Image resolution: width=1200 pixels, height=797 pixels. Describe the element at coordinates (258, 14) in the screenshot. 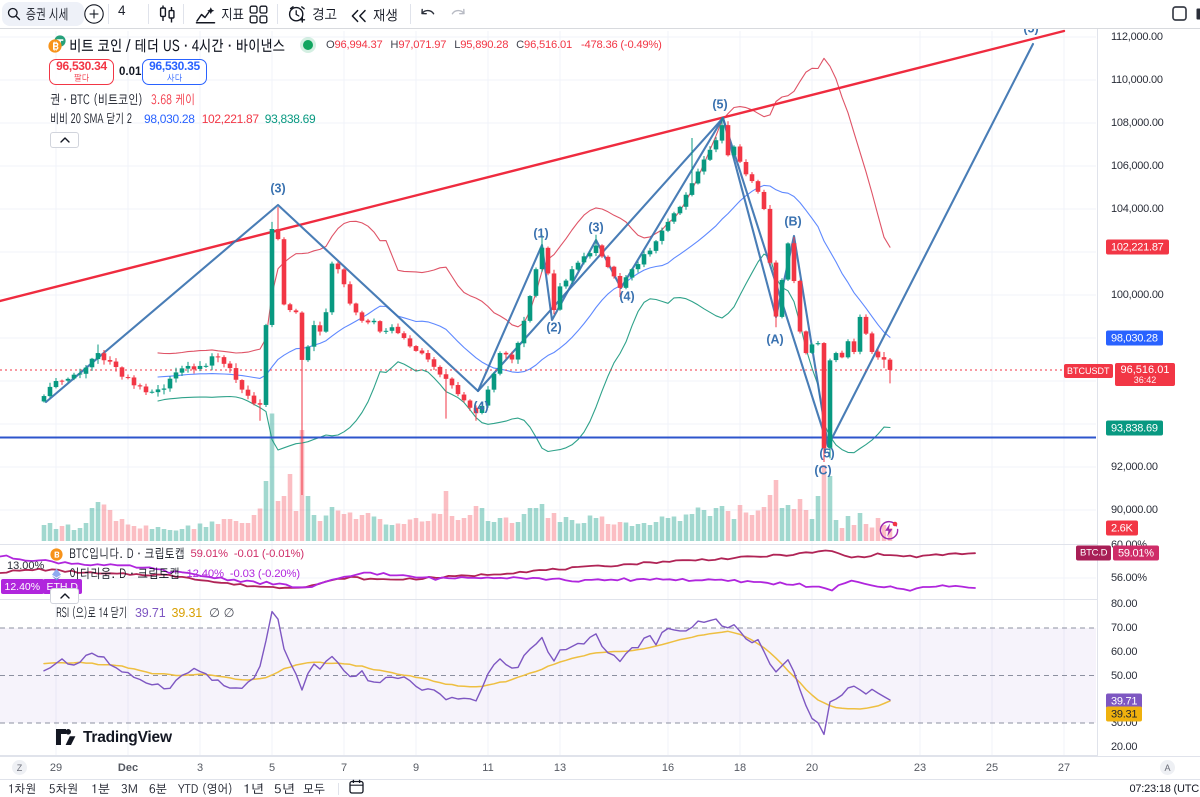

I see `layout-grid-button` at that location.